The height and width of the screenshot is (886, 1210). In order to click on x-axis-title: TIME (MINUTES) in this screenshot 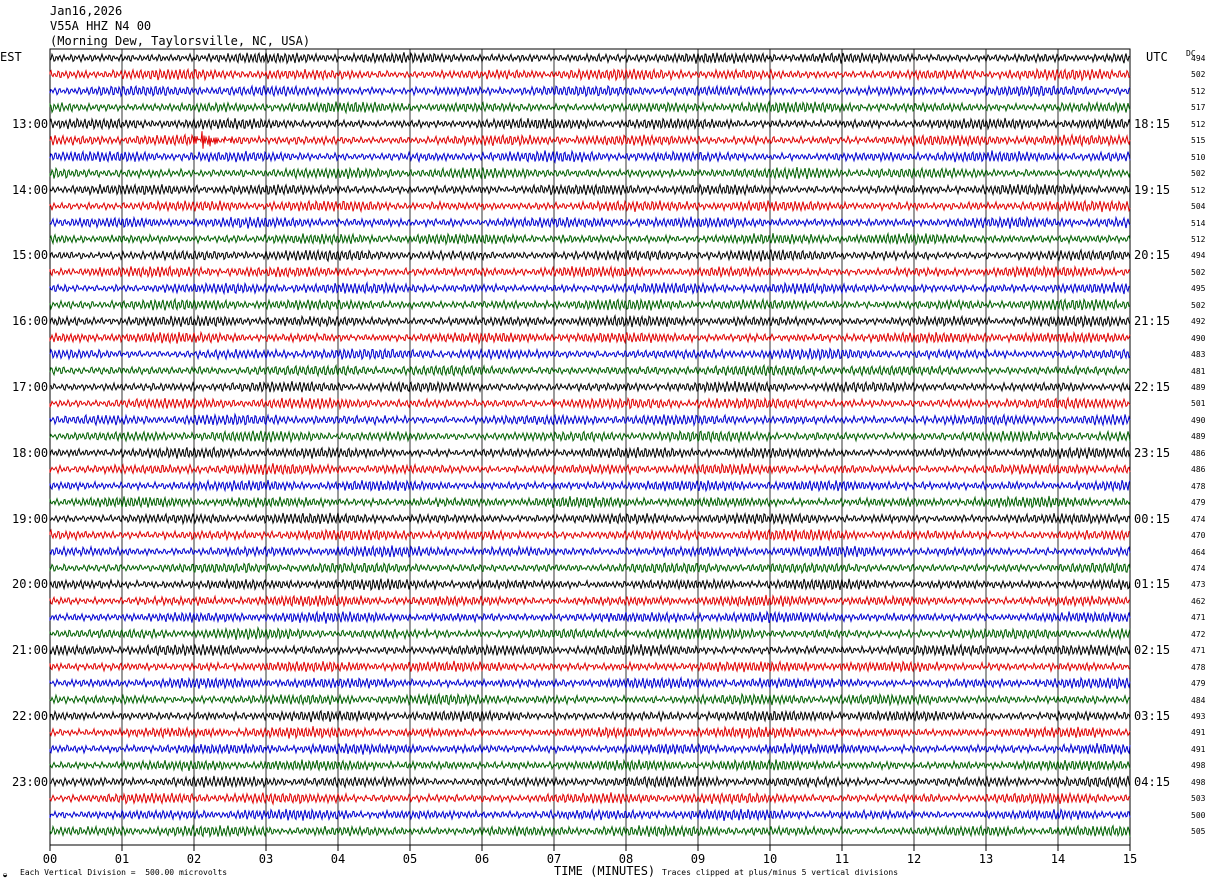, I will do `click(605, 871)`.